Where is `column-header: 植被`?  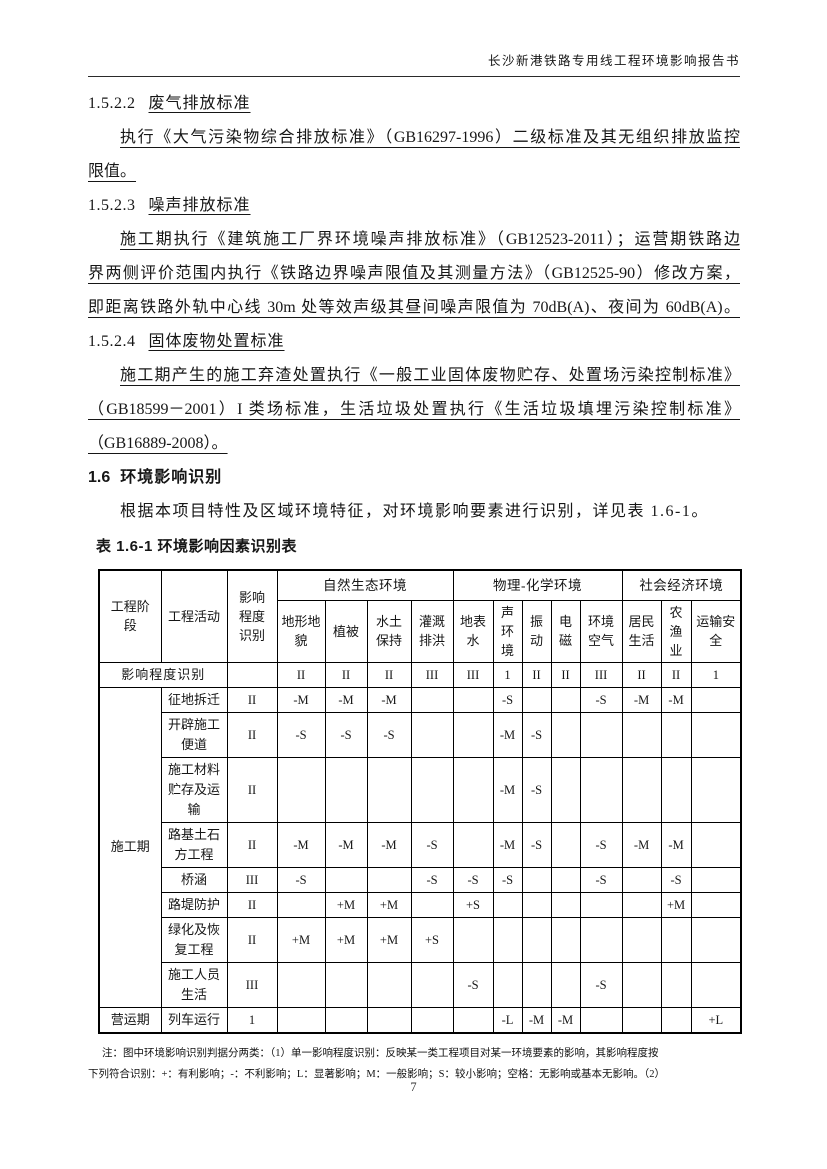 column-header: 植被 is located at coordinates (346, 631).